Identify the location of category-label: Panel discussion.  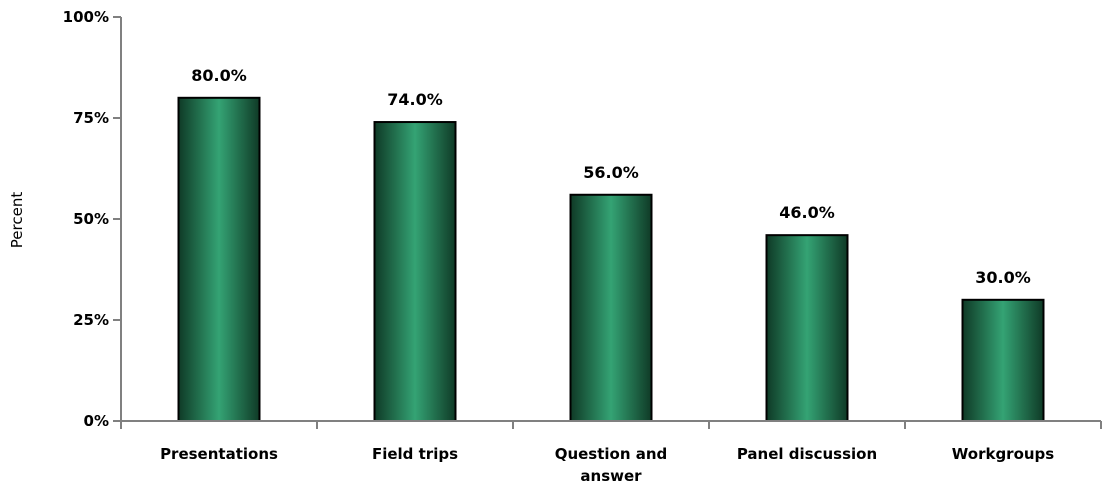
(807, 454).